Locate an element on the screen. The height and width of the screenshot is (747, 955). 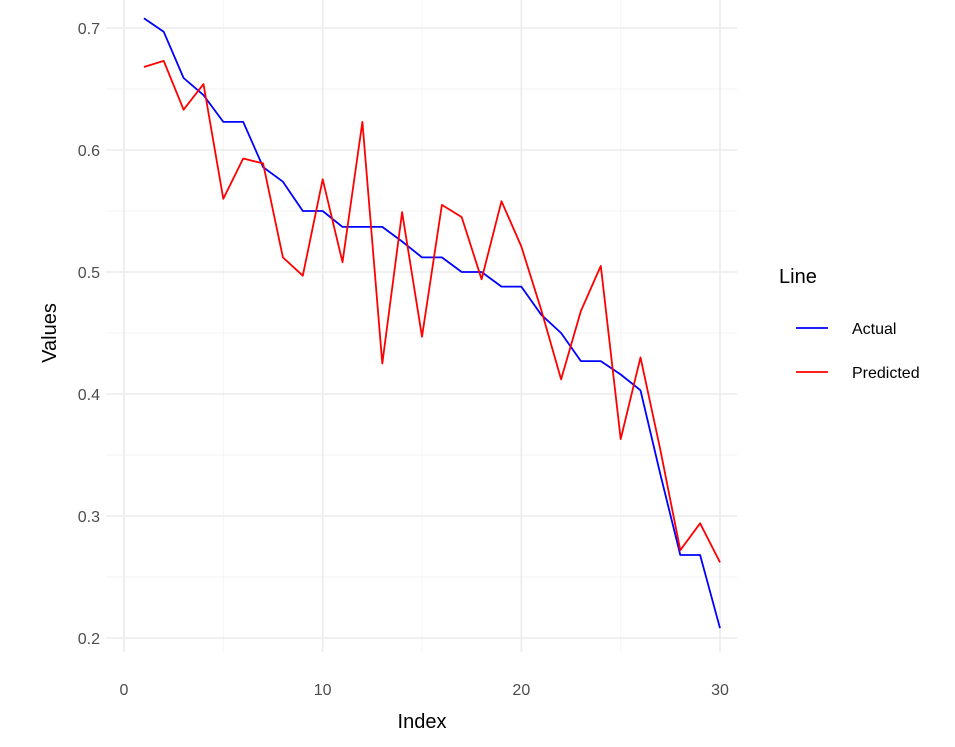
y-tick-label: 0.3 is located at coordinates (89, 517).